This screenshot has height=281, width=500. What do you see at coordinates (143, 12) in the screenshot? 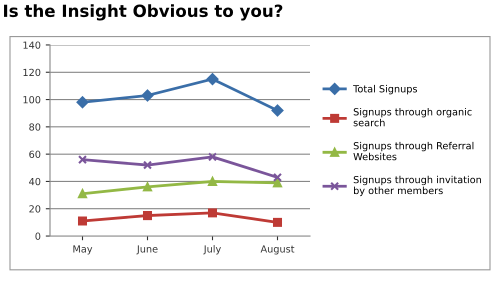
I see `chart-title: Is the Insight Obvious to you?` at bounding box center [143, 12].